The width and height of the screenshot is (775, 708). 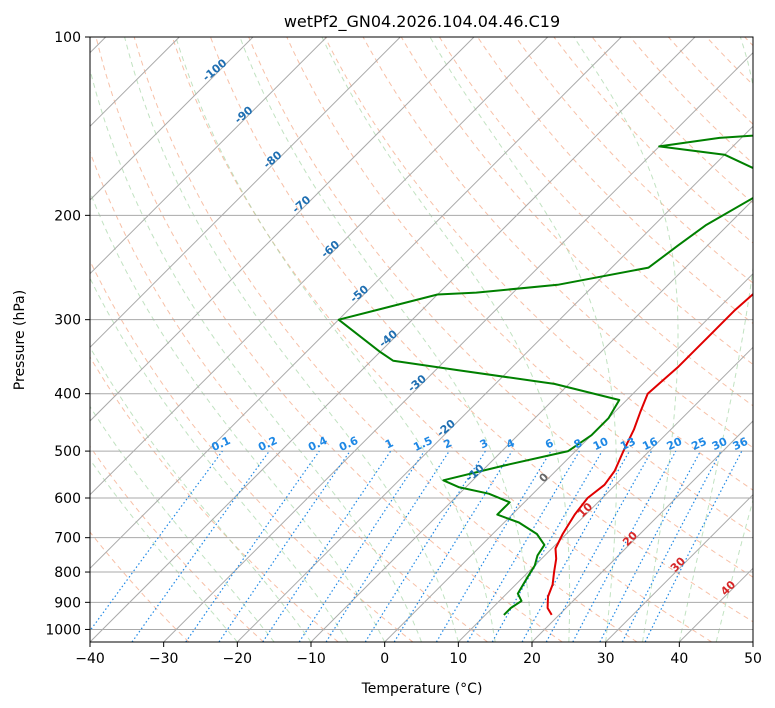 I want to click on y-tick-label: 700, so click(x=67, y=539).